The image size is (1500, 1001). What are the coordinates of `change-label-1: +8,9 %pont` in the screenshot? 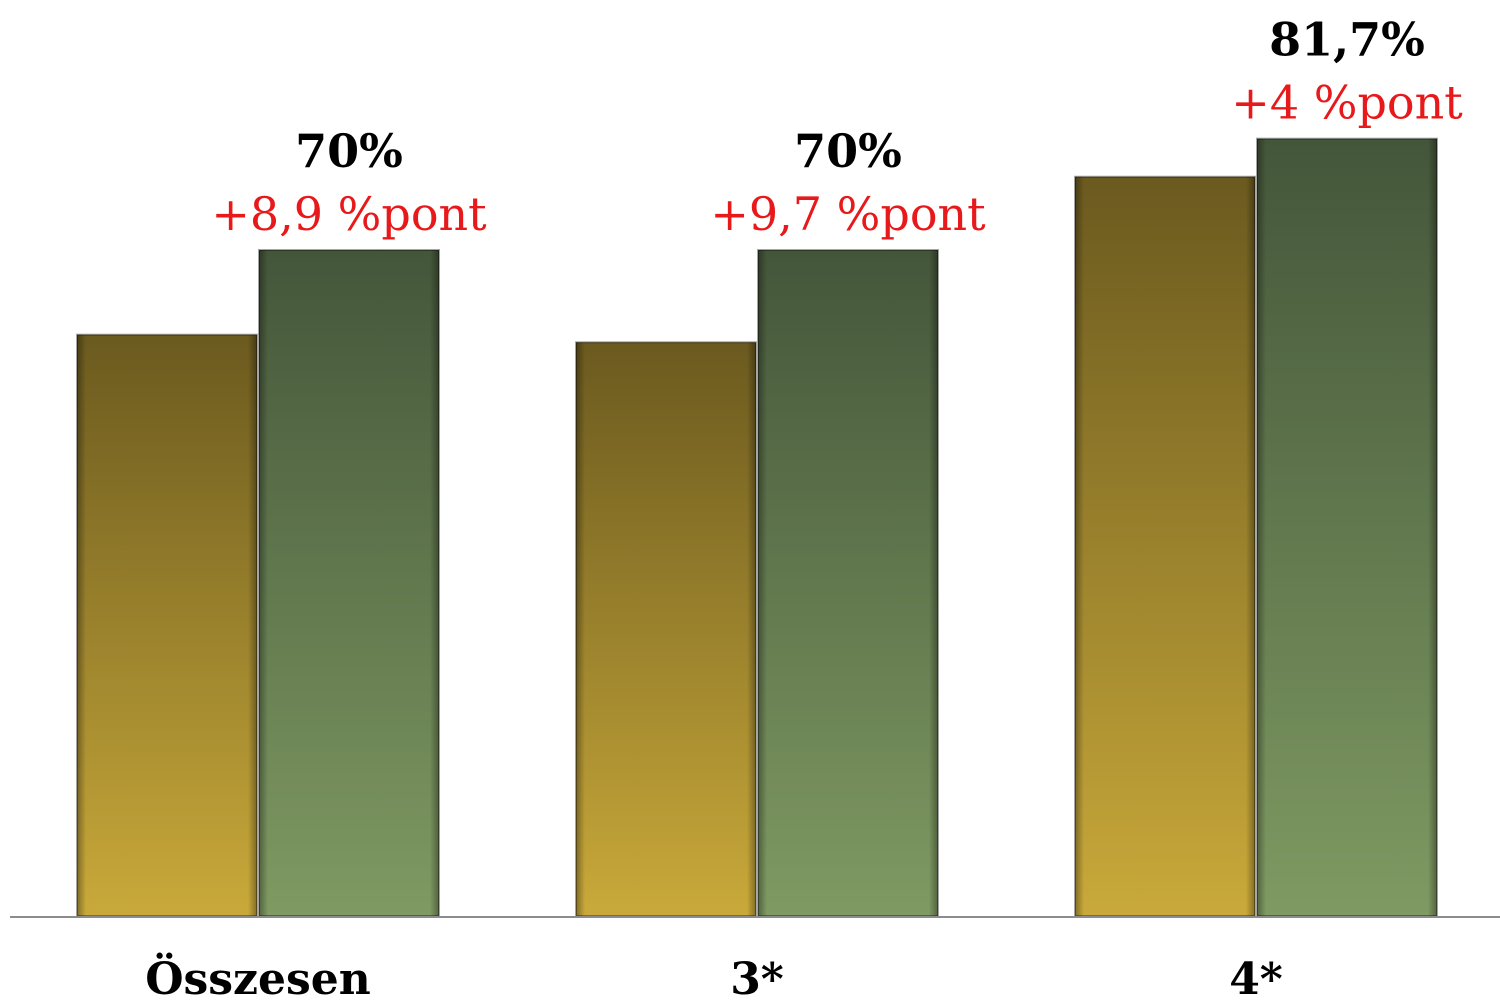 It's located at (349, 214).